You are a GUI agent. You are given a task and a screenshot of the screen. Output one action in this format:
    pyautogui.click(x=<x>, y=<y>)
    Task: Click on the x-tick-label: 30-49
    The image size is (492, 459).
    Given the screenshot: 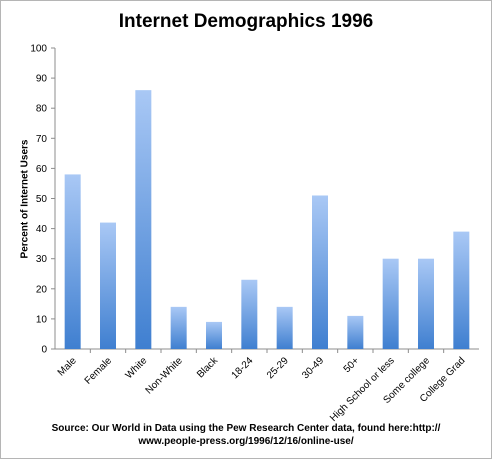 What is the action you would take?
    pyautogui.click(x=313, y=368)
    